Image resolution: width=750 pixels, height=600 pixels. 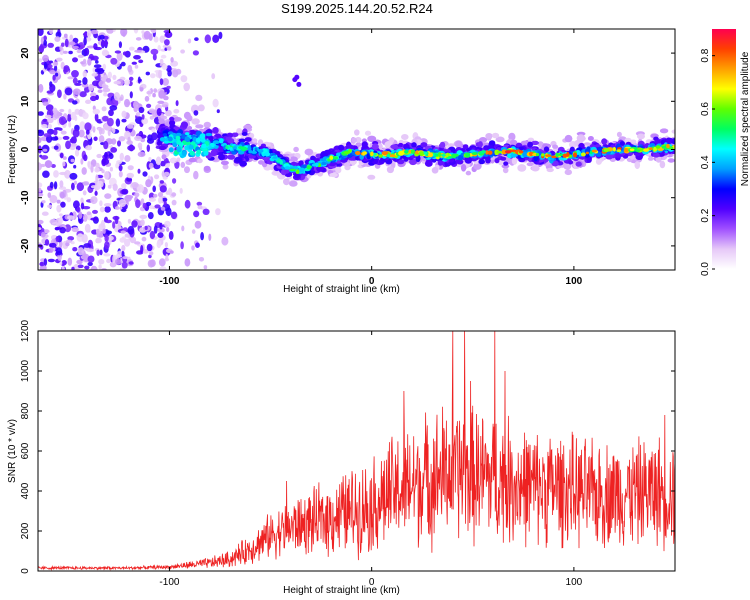 I want to click on y-tick-label: 200, so click(x=25, y=530).